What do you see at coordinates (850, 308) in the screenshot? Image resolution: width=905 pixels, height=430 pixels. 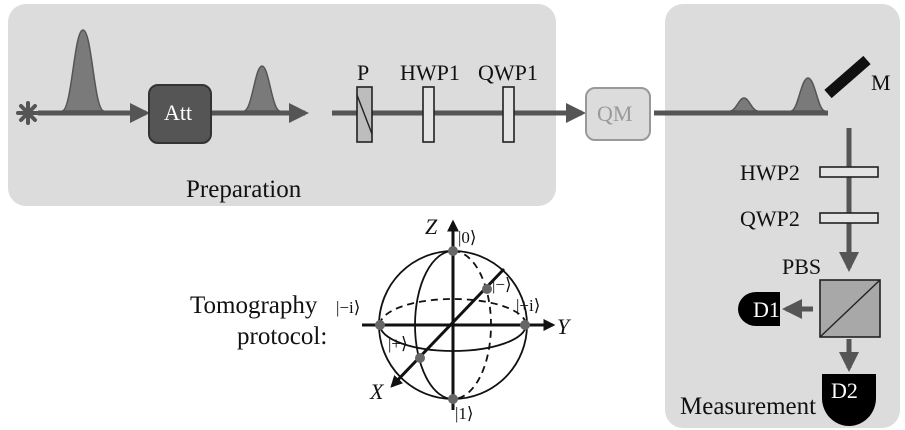 I see `pbs-diagonal` at bounding box center [850, 308].